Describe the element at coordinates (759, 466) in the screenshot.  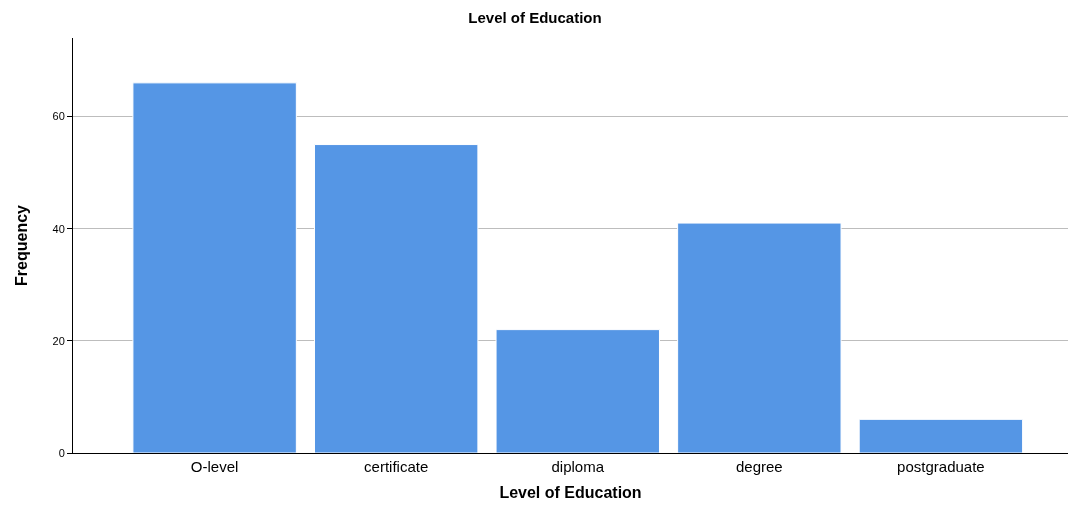
I see `x-tick-label: degree` at that location.